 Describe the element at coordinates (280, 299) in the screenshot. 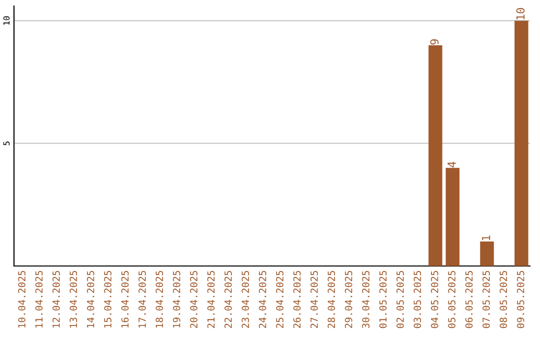

I see `x-tick-label: 25.04.2025` at that location.